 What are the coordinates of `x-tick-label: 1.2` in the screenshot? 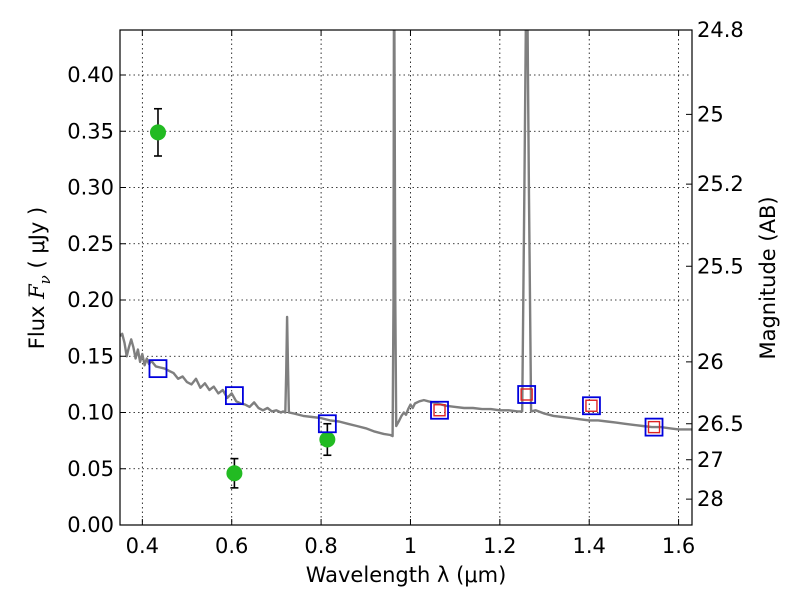 It's located at (499, 546).